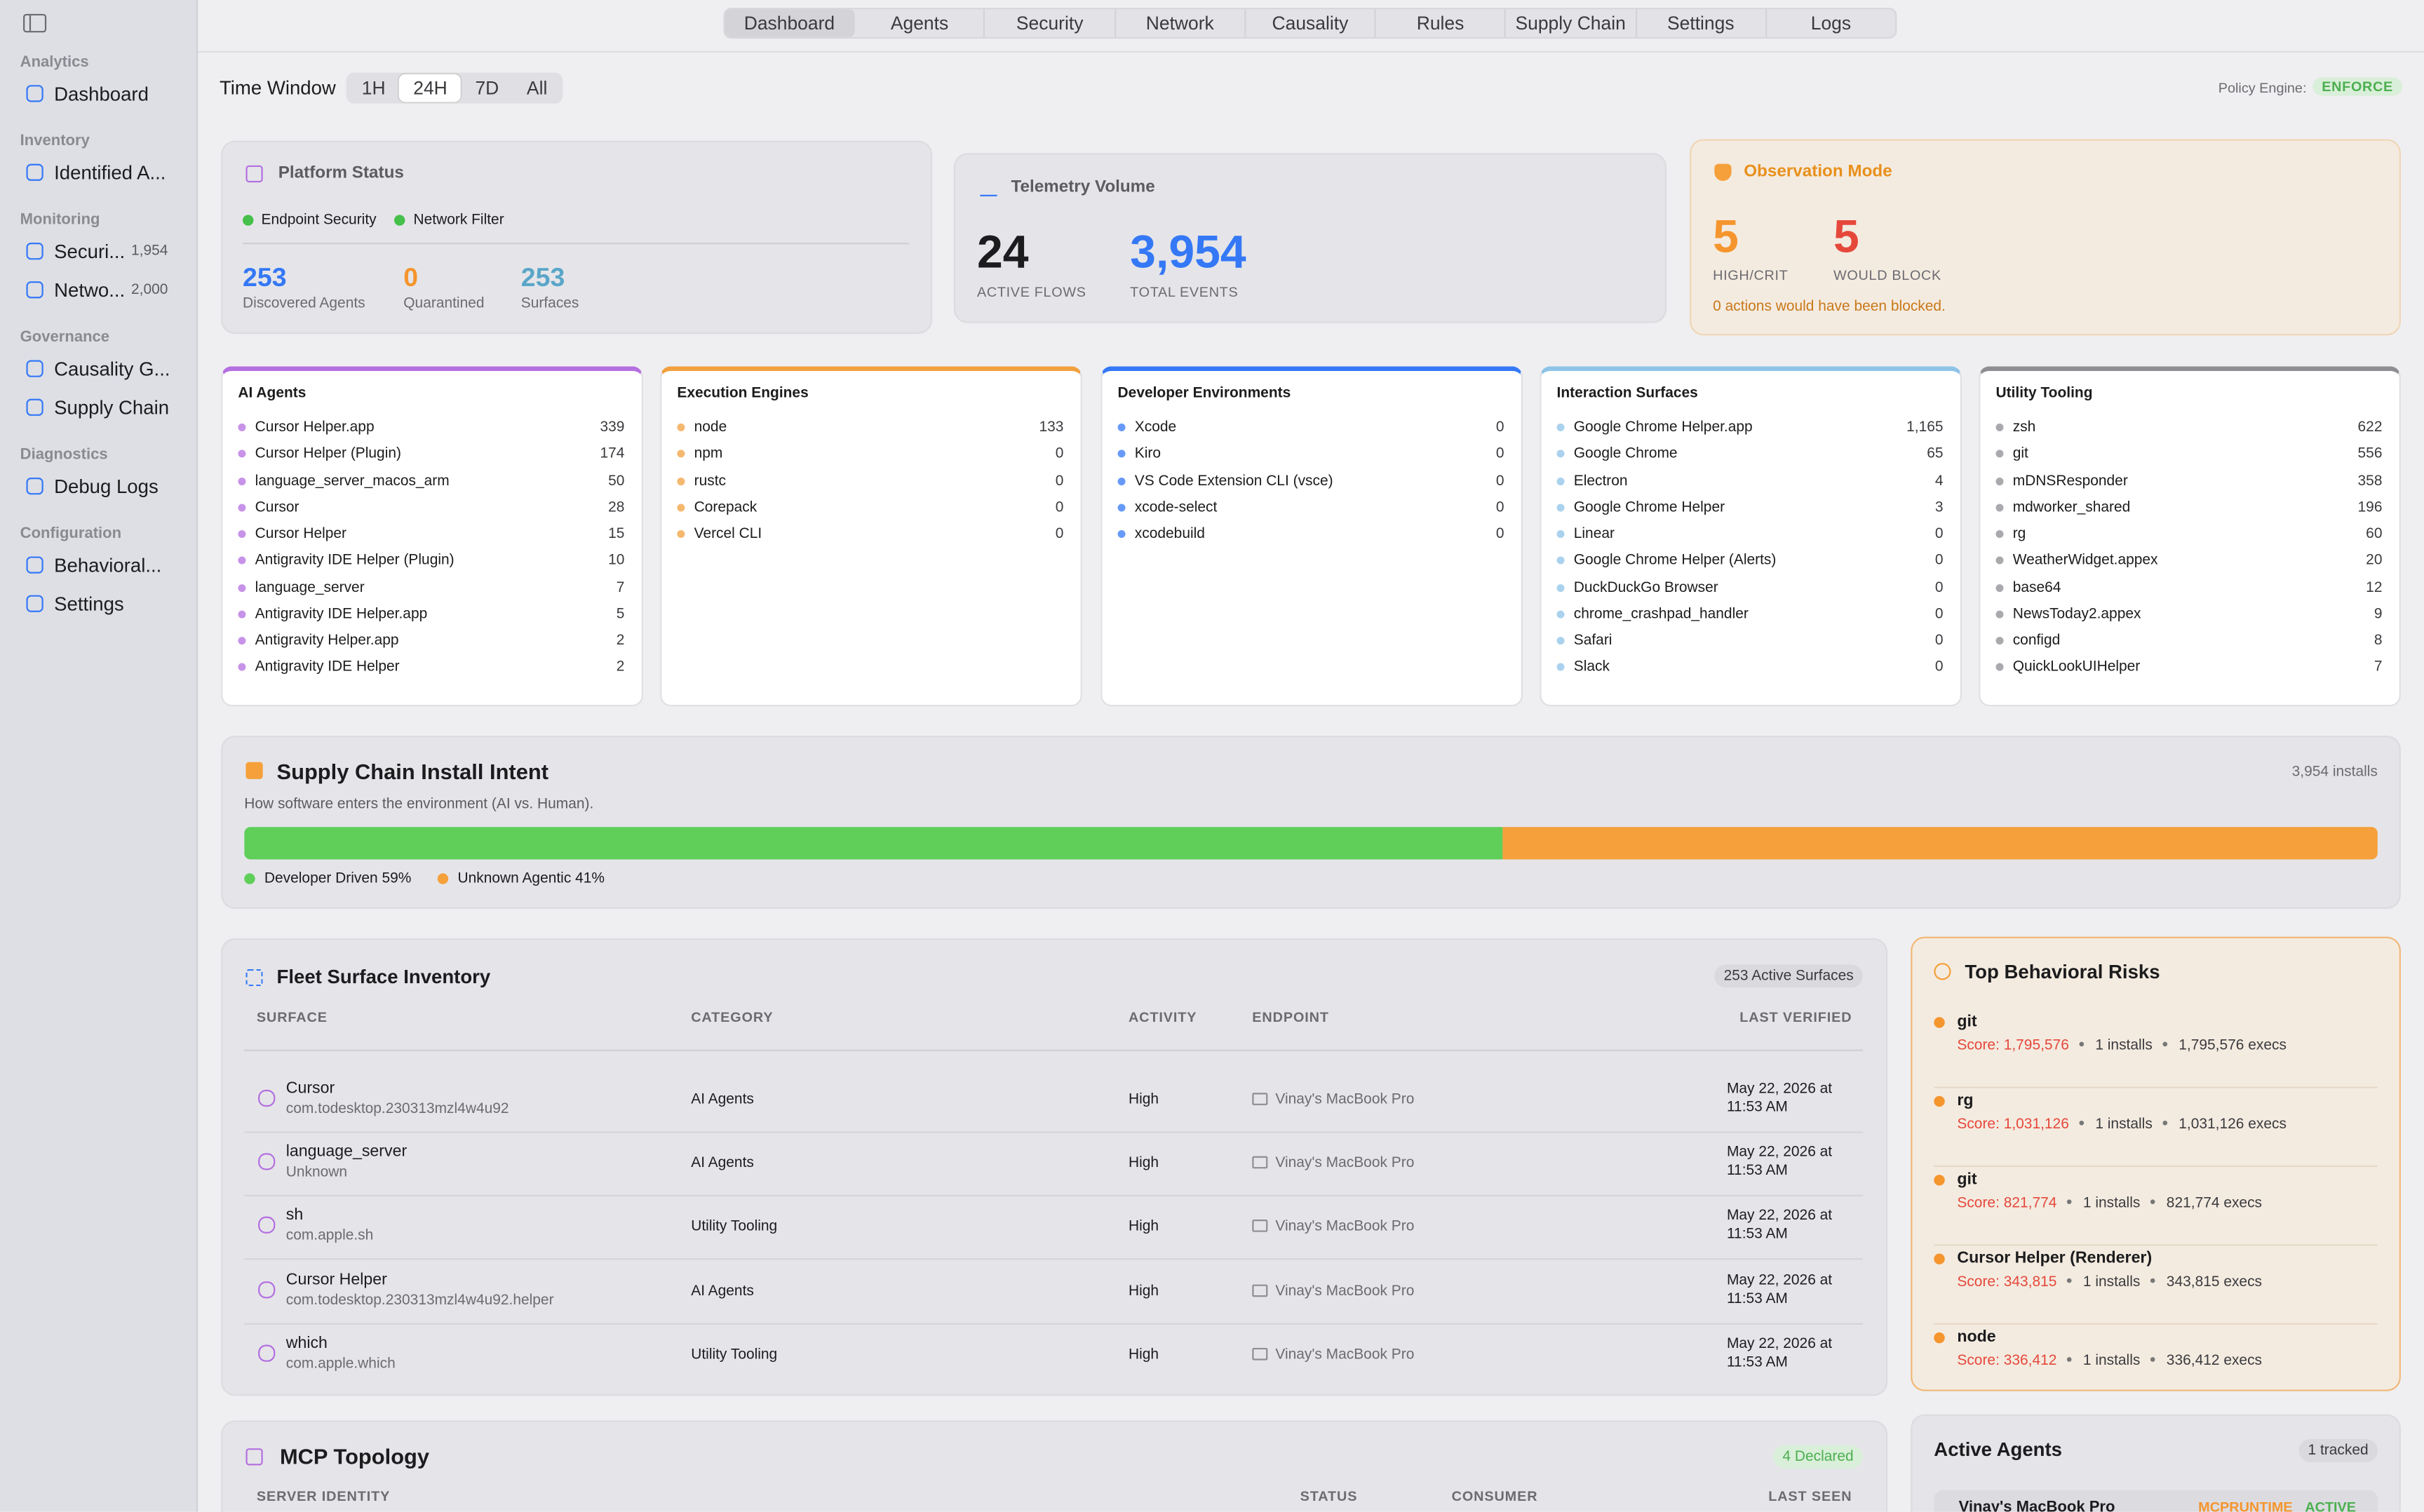 The image size is (2424, 1512). Describe the element at coordinates (2262, 88) in the screenshot. I see `policy-label: Policy Engine:` at that location.